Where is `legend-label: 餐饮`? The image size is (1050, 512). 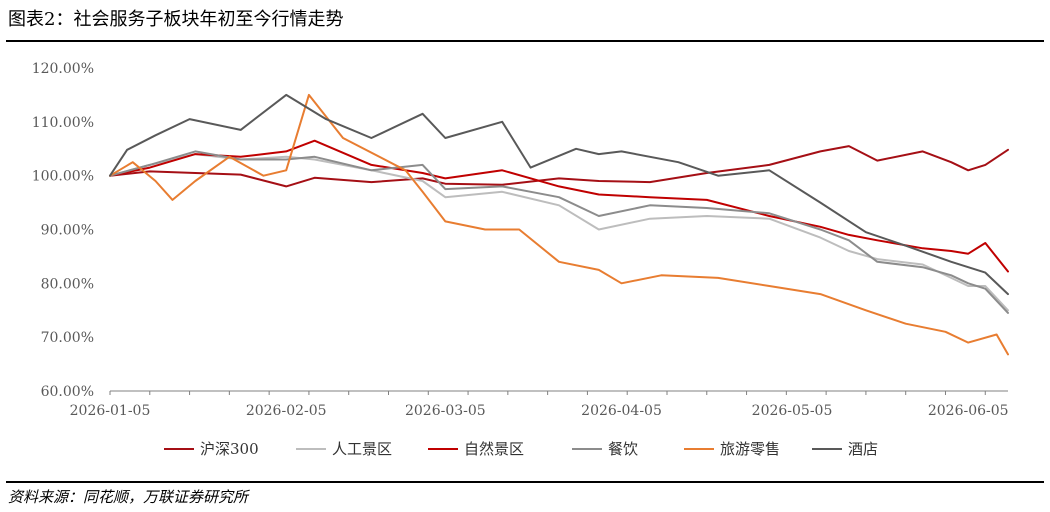
legend-label: 餐饮 is located at coordinates (623, 449).